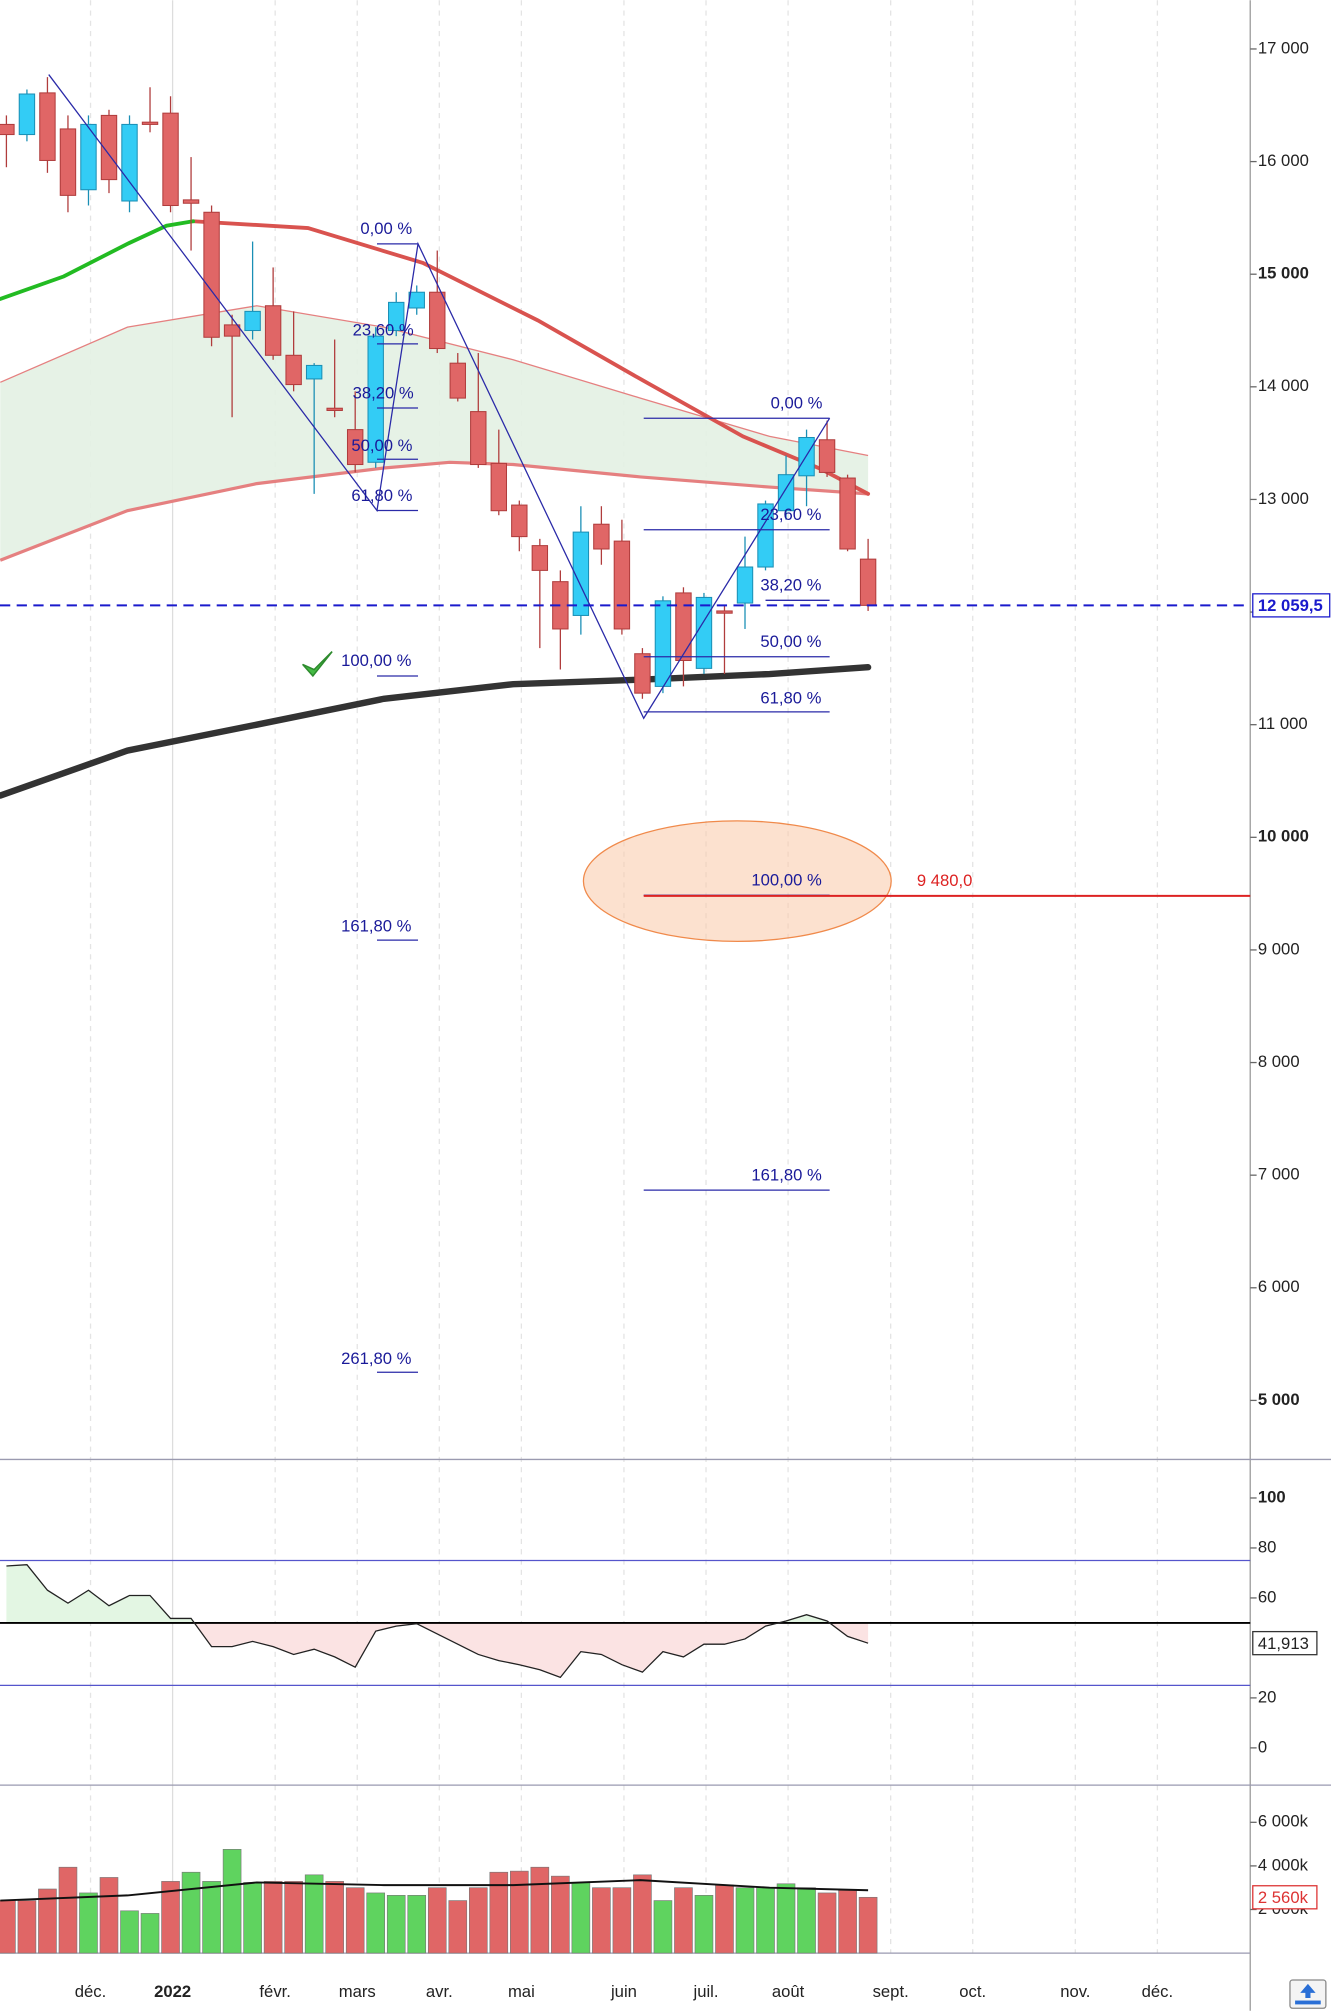  Describe the element at coordinates (317, 664) in the screenshot. I see `check-icon` at that location.